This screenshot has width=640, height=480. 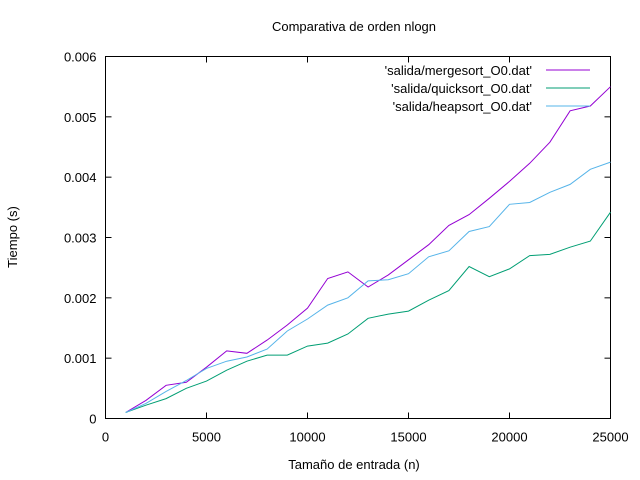 What do you see at coordinates (80, 117) in the screenshot?
I see `y-tick-label: 0.005` at bounding box center [80, 117].